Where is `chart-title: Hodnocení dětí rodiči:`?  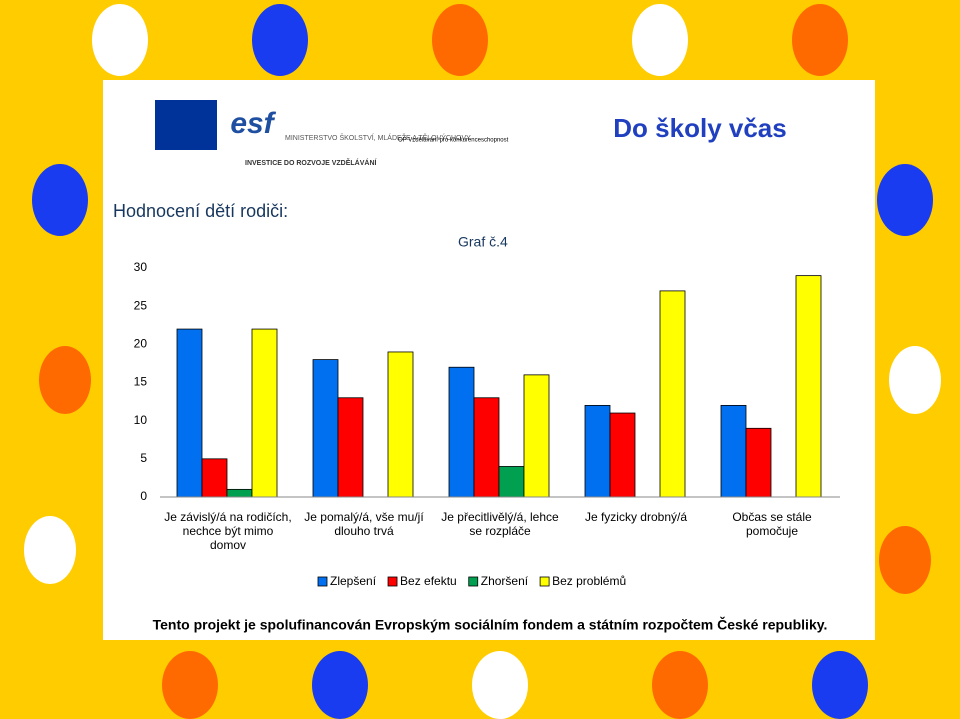 chart-title: Hodnocení dětí rodiči: is located at coordinates (200, 211).